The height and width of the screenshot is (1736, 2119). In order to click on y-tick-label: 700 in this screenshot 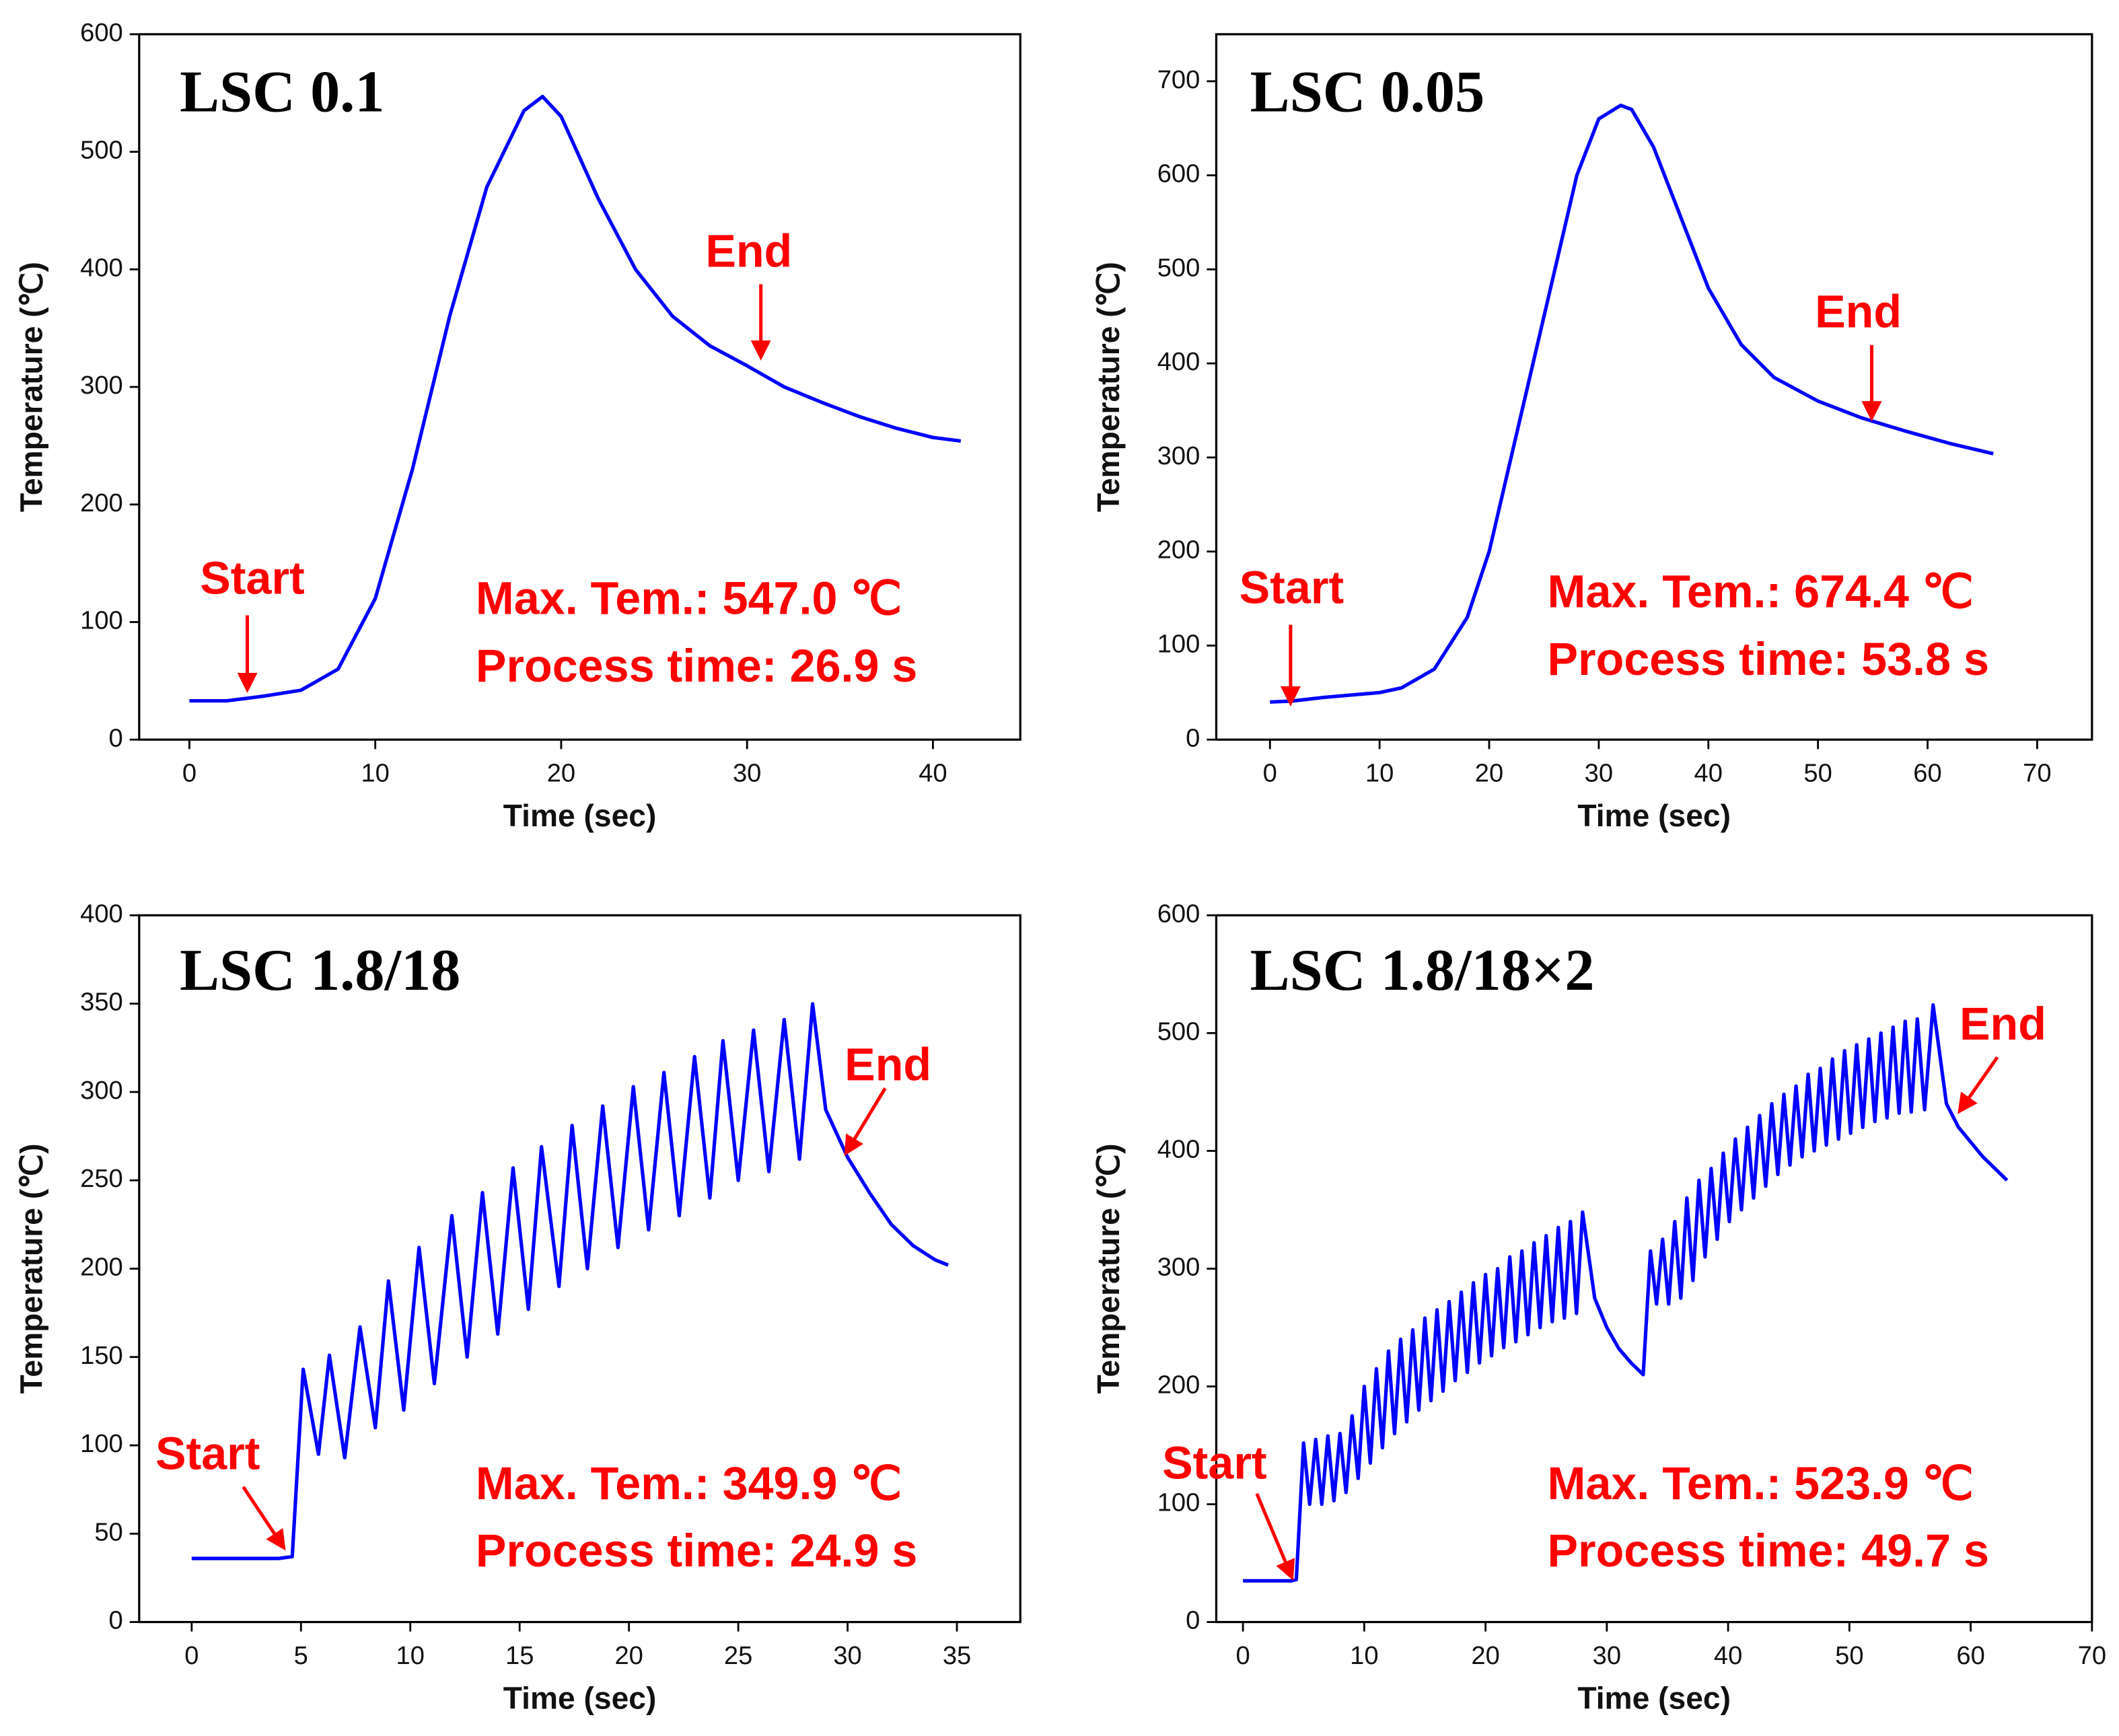, I will do `click(1178, 79)`.